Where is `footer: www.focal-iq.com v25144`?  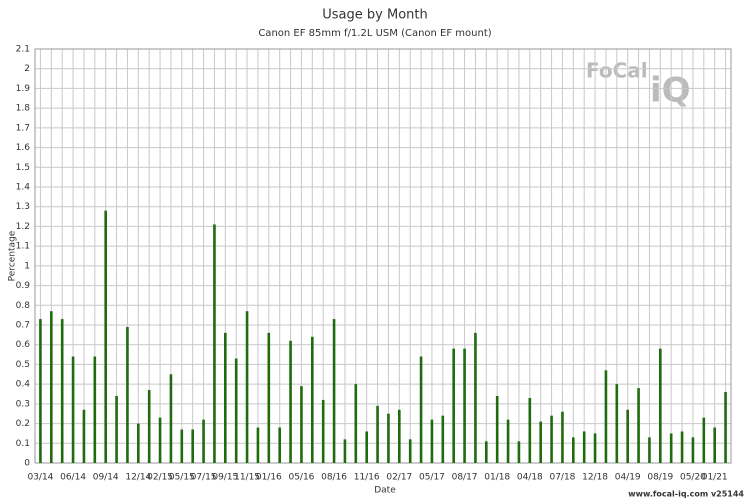
footer: www.focal-iq.com v25144 is located at coordinates (686, 494).